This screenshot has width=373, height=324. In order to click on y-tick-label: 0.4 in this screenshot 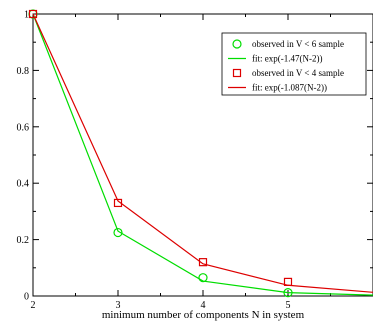, I will do `click(23, 184)`.